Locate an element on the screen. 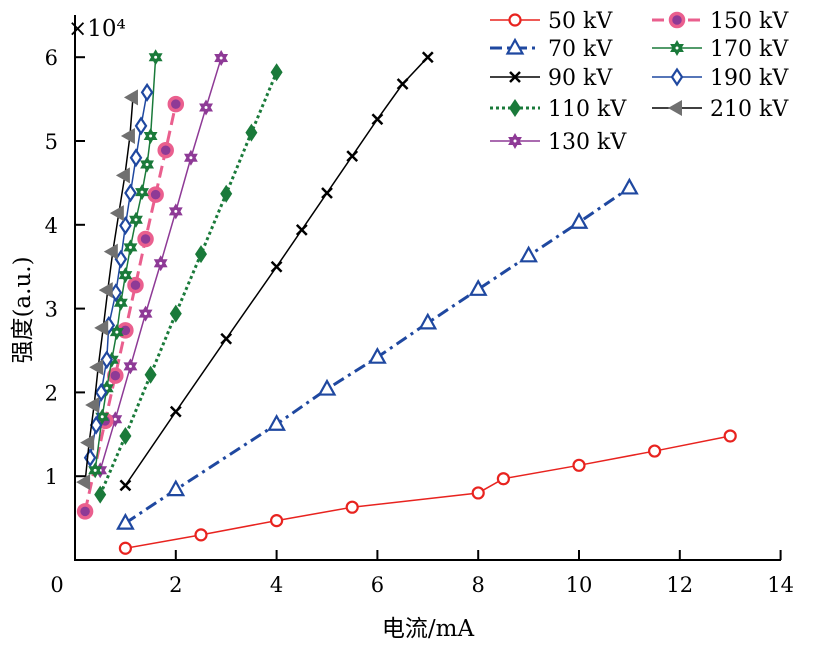 The width and height of the screenshot is (825, 645). legend-label: 90 kV is located at coordinates (580, 78).